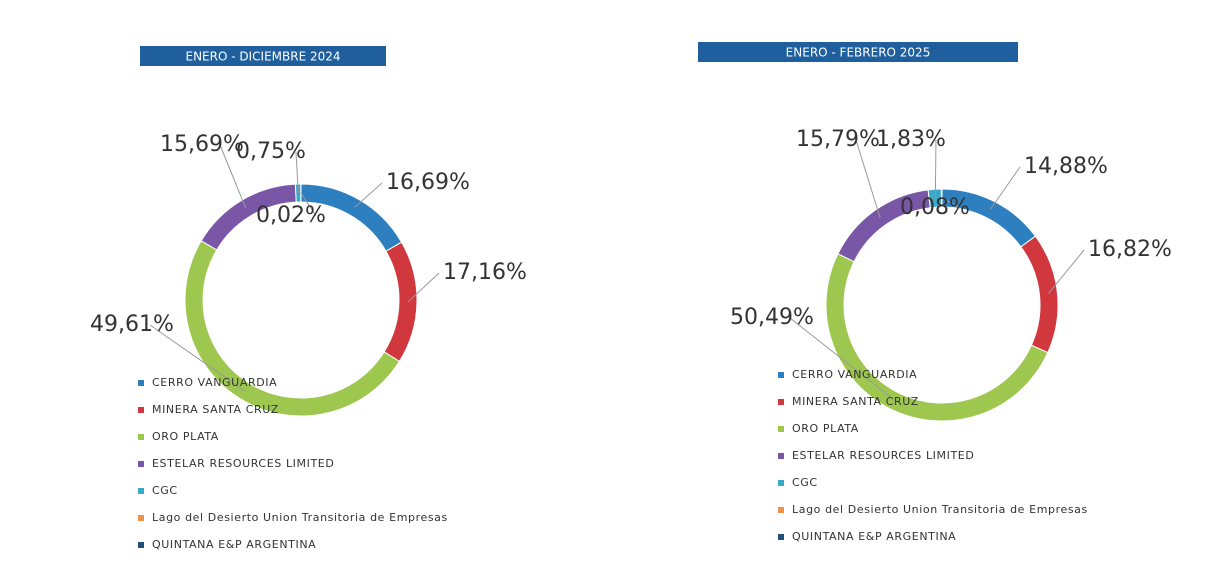 Image resolution: width=1228 pixels, height=583 pixels. Describe the element at coordinates (1066, 166) in the screenshot. I see `data-label: 14,88%` at that location.